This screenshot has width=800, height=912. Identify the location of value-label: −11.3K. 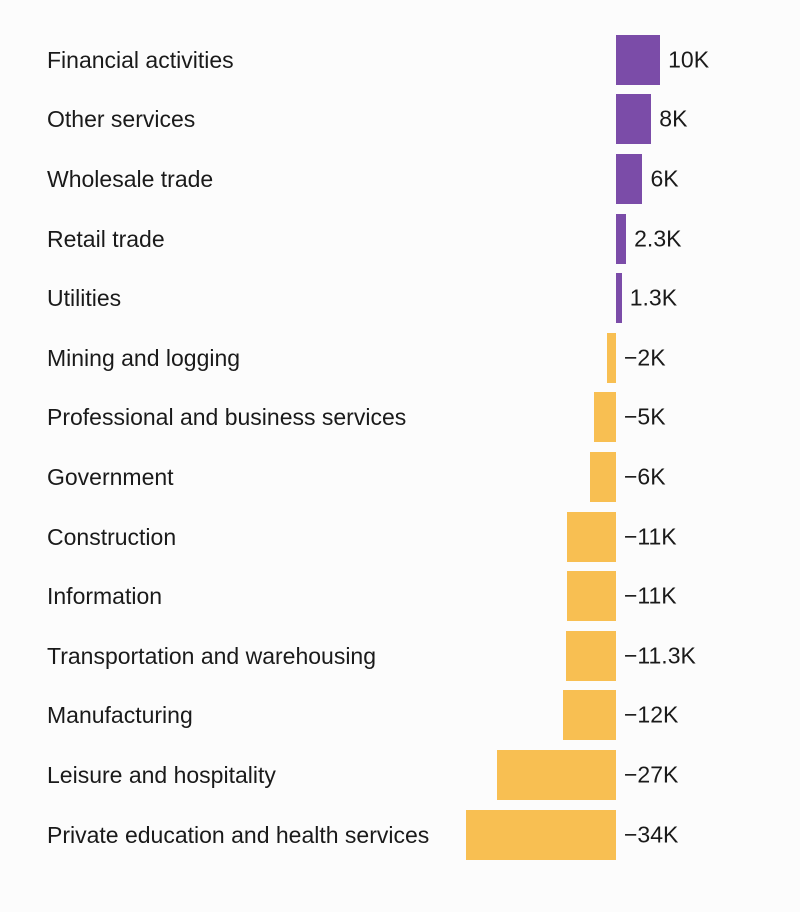
(660, 655).